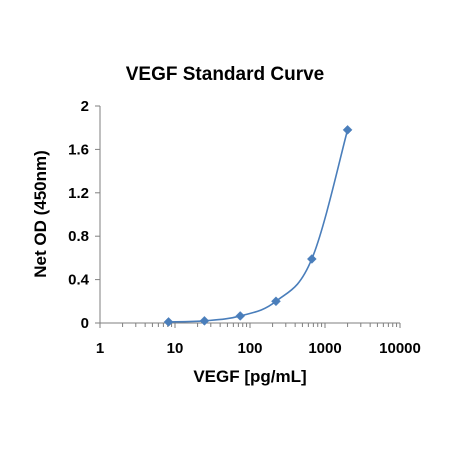 Image resolution: width=450 pixels, height=450 pixels. Describe the element at coordinates (79, 280) in the screenshot. I see `y-tick-label: 0.4` at that location.